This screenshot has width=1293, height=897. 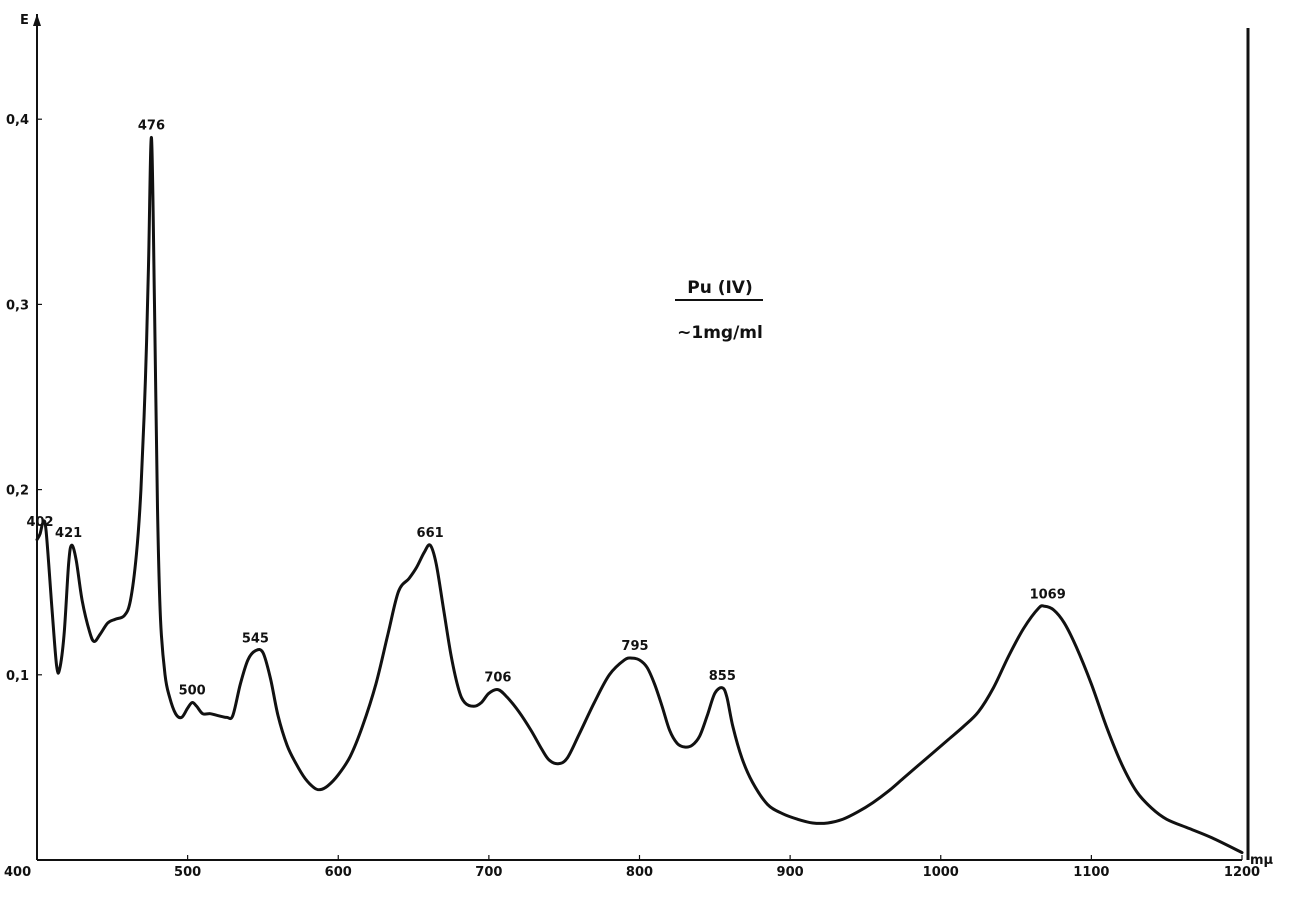 I want to click on peak-label: 421, so click(x=68, y=533).